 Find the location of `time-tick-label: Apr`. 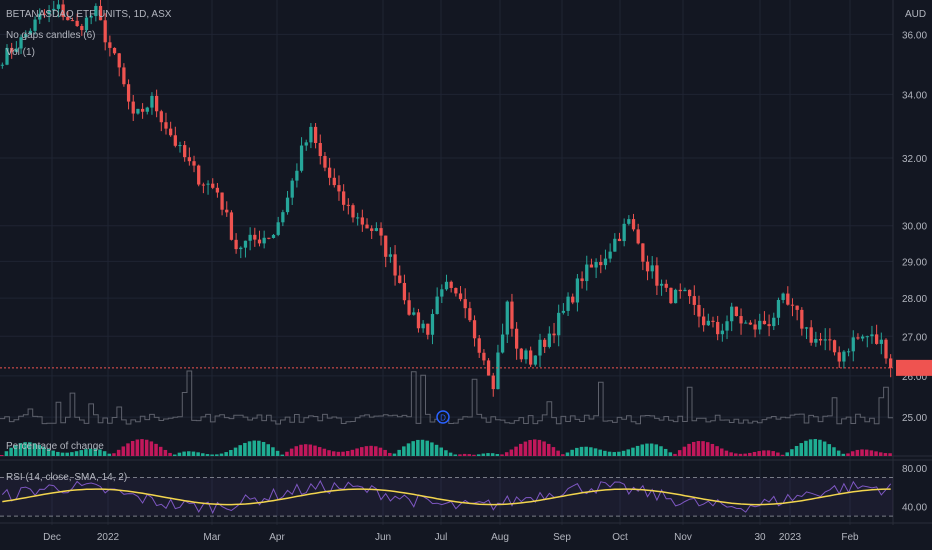

time-tick-label: Apr is located at coordinates (277, 537).